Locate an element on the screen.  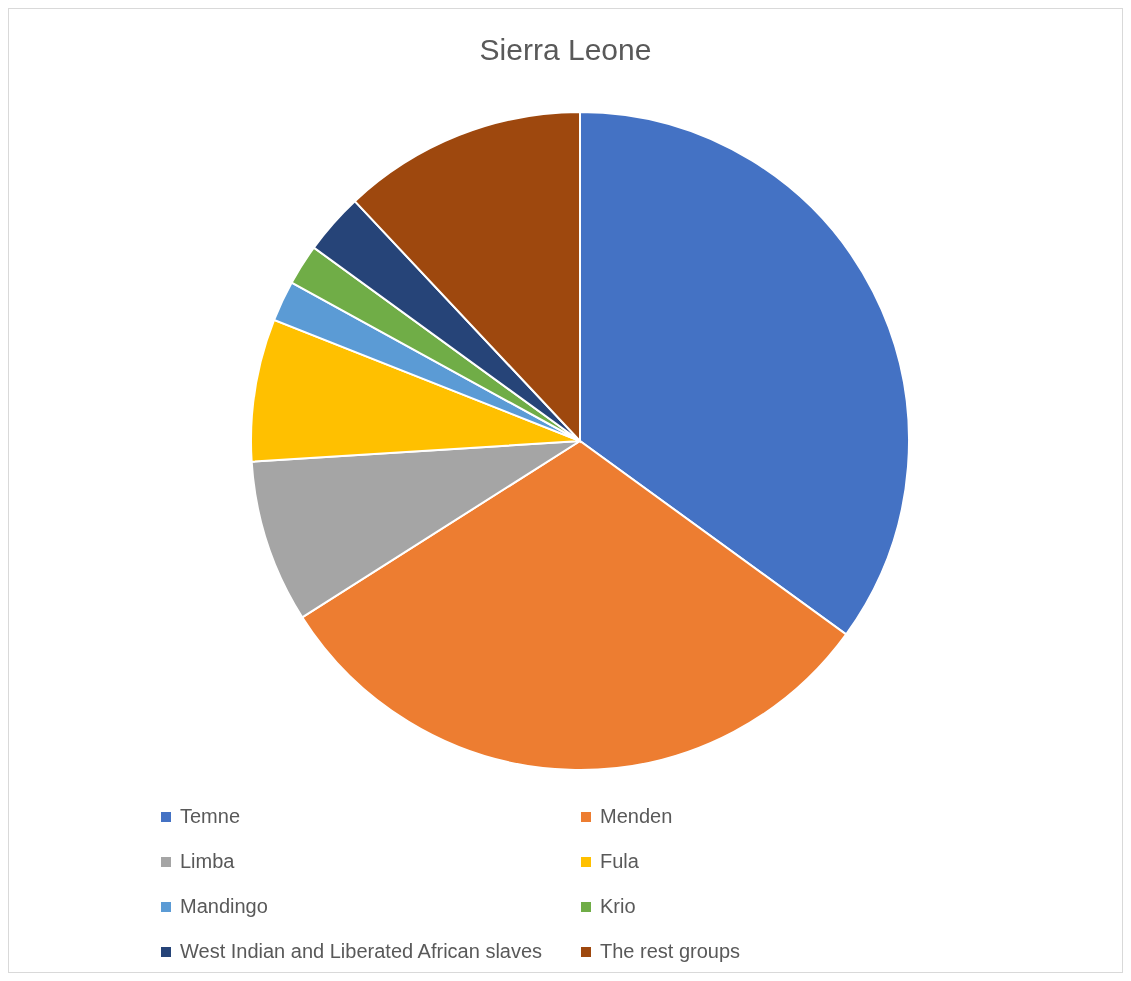
legend-label: Mandingo is located at coordinates (224, 906).